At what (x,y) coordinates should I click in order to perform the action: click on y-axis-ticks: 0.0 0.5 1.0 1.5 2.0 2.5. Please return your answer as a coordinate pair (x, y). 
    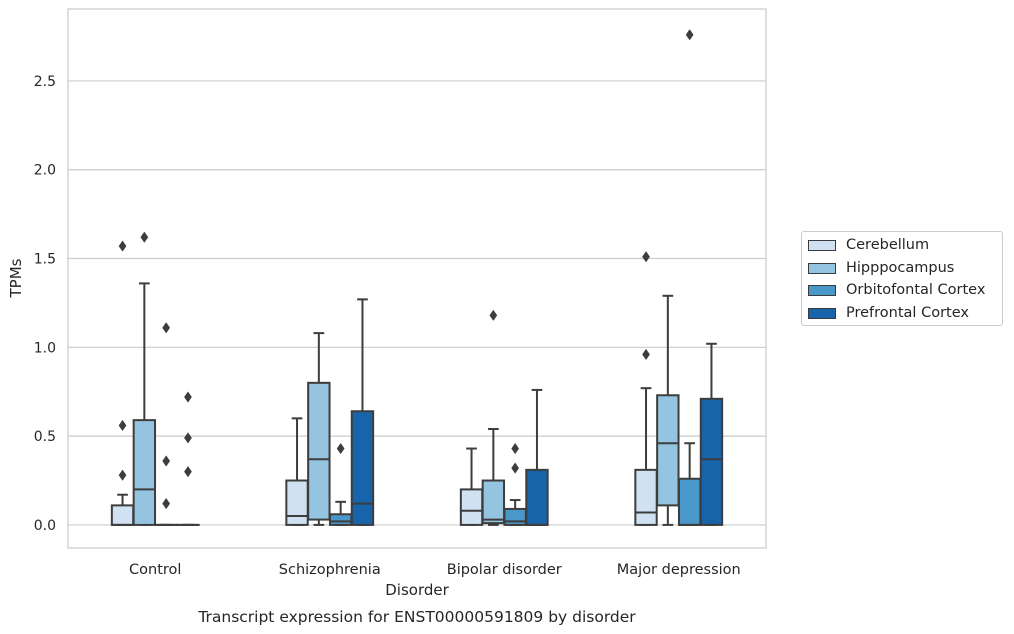
    Looking at the image, I should click on (45, 304).